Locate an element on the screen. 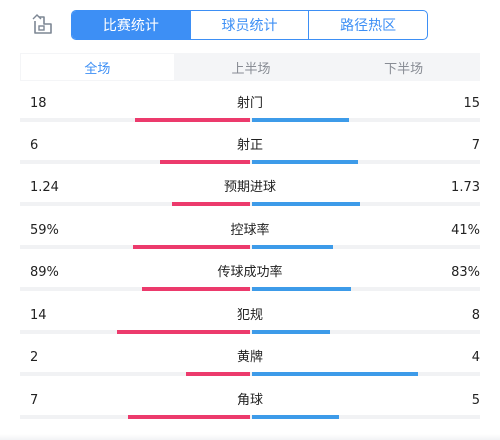  stat-home-value: 2 is located at coordinates (34, 357).